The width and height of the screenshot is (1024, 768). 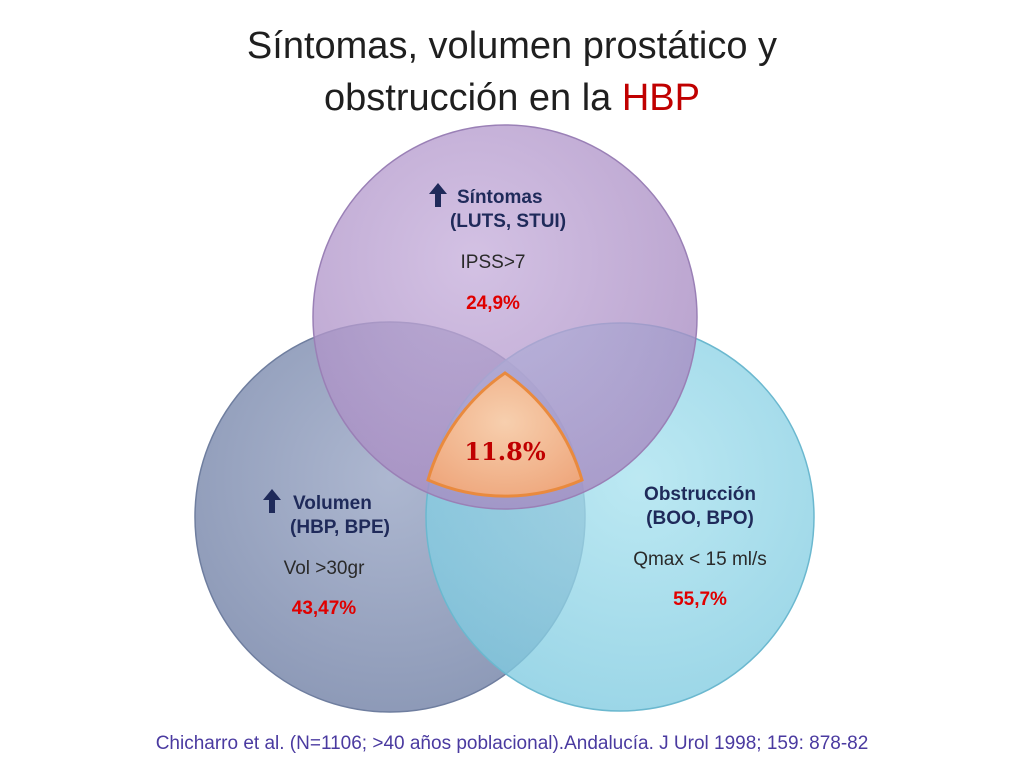 I want to click on volumen-criterion: Vol >30gr, so click(x=324, y=568).